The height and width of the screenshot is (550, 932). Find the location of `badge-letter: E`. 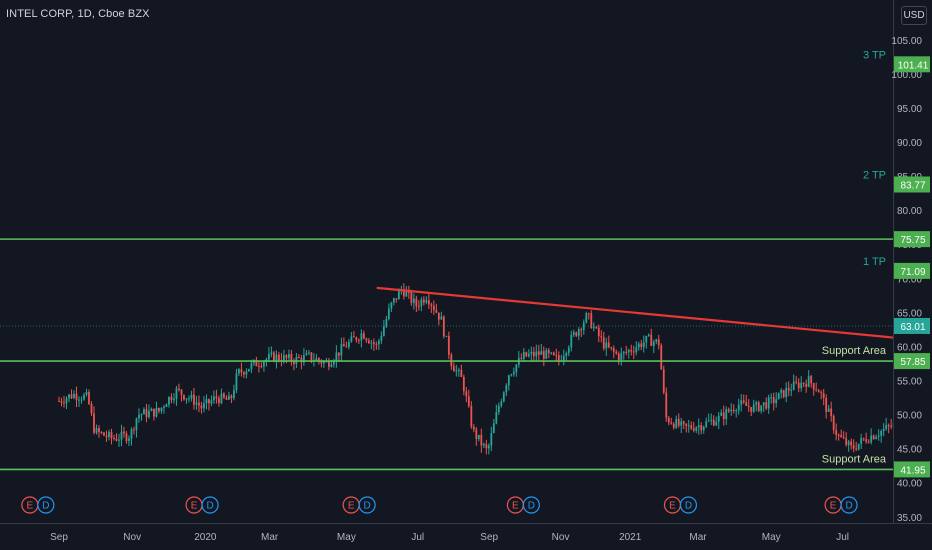

badge-letter: E is located at coordinates (833, 506).